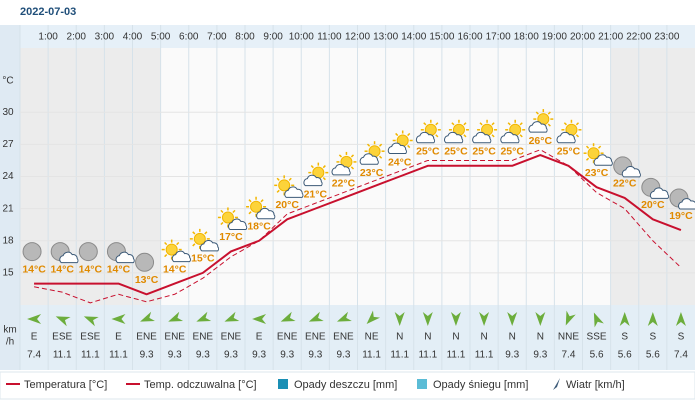 This screenshot has width=695, height=408. Describe the element at coordinates (526, 37) in the screenshot. I see `hour-label: 18:00` at that location.